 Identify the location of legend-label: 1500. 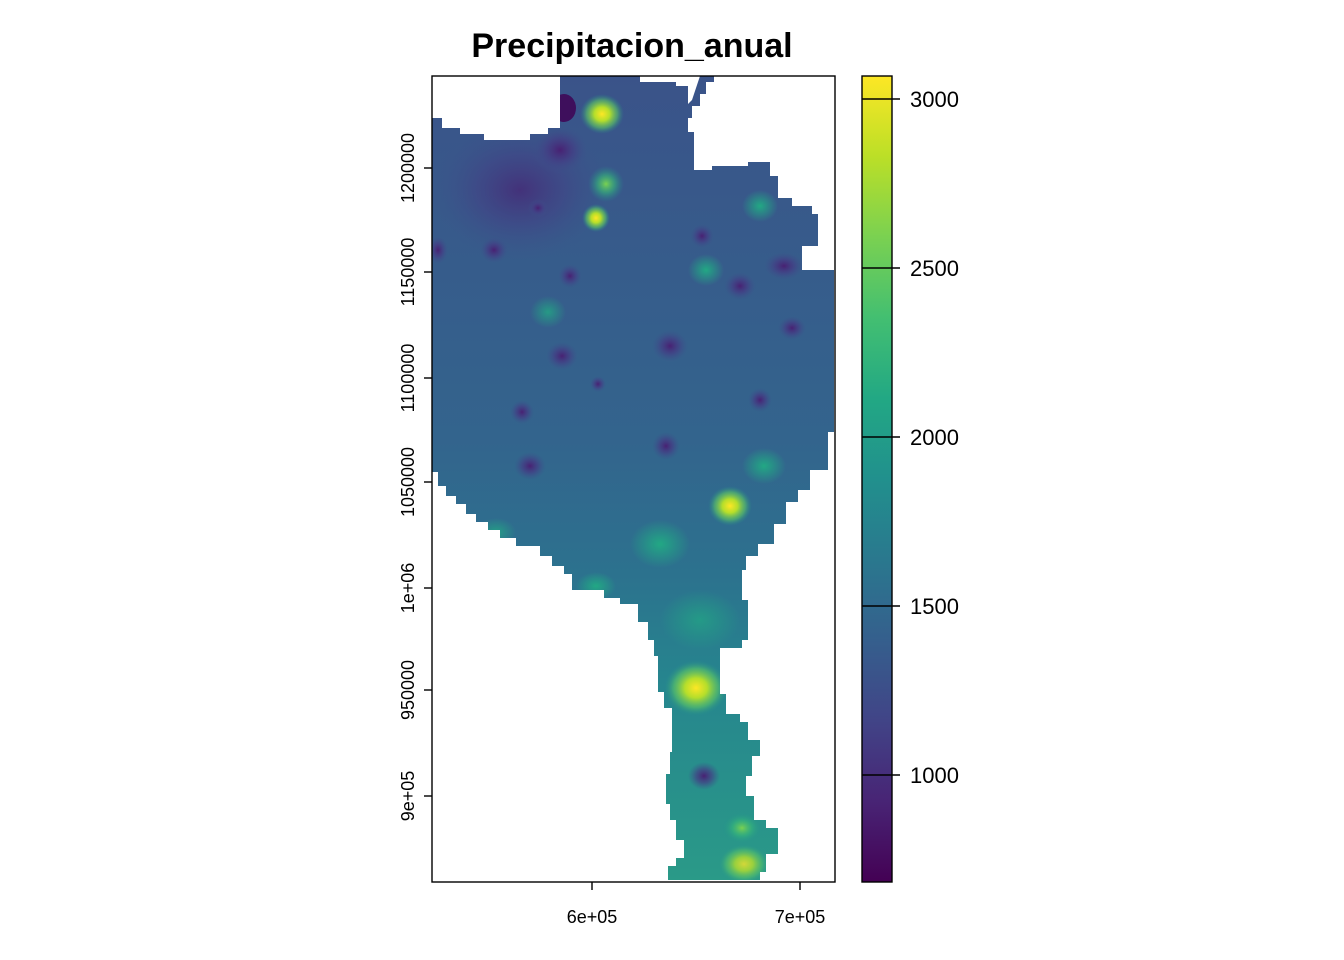
(934, 606).